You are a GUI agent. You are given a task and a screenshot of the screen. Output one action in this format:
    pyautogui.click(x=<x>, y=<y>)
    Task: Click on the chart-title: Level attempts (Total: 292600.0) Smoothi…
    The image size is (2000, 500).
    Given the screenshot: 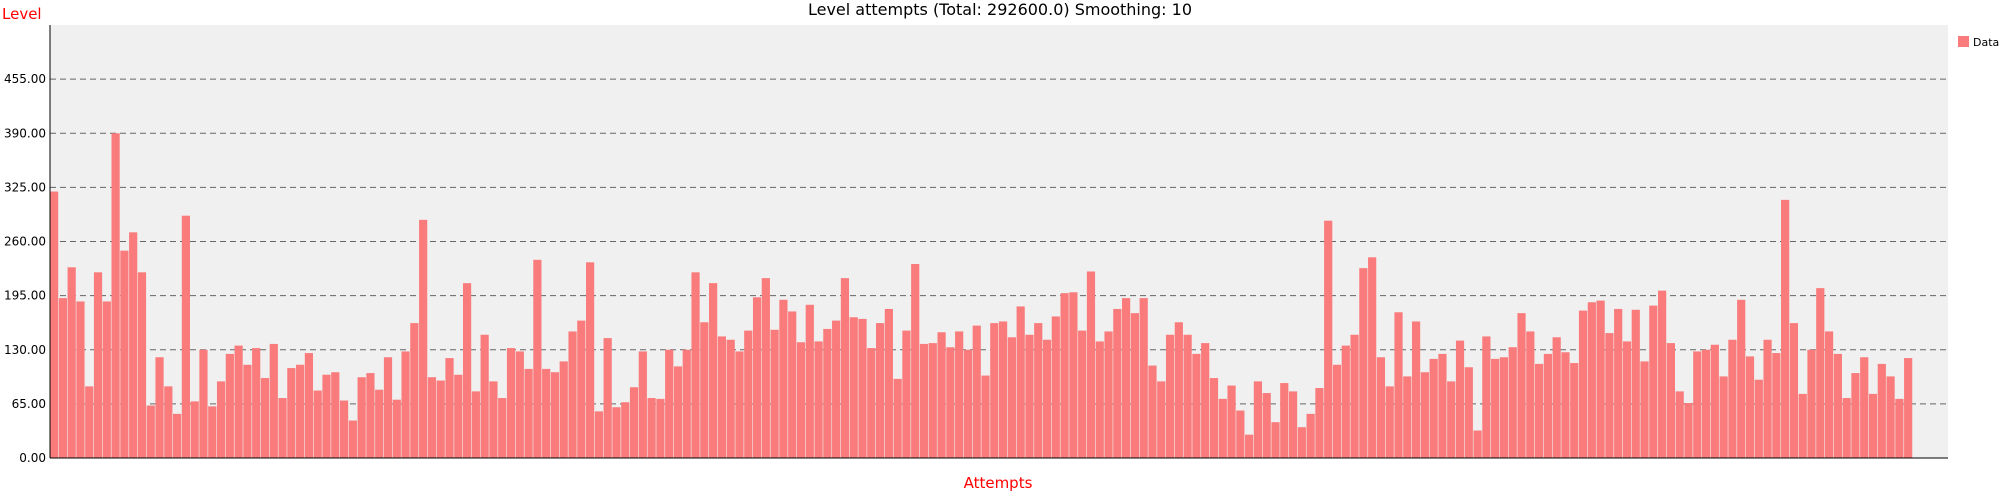 What is the action you would take?
    pyautogui.click(x=1000, y=9)
    